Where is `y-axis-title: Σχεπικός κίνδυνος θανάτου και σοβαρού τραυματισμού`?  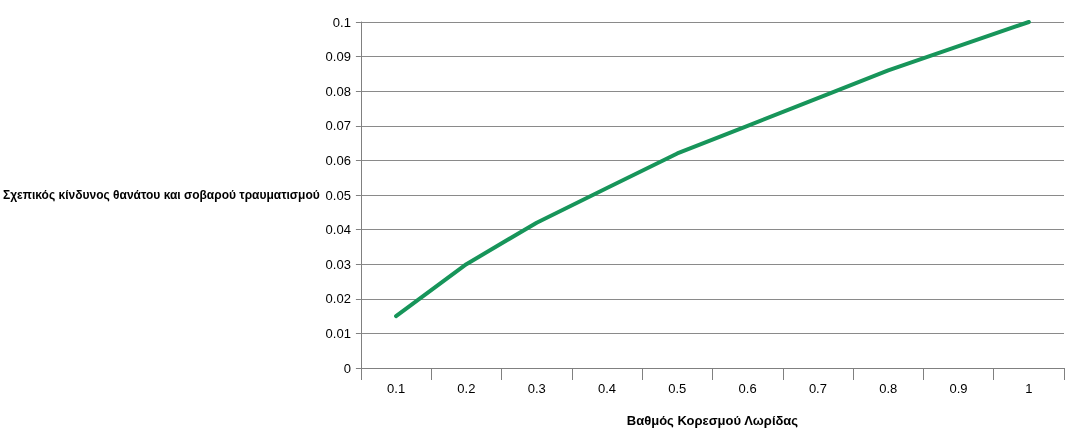
y-axis-title: Σχεπικός κίνδυνος θανάτου και σοβαρού τραυματισμού is located at coordinates (161, 195).